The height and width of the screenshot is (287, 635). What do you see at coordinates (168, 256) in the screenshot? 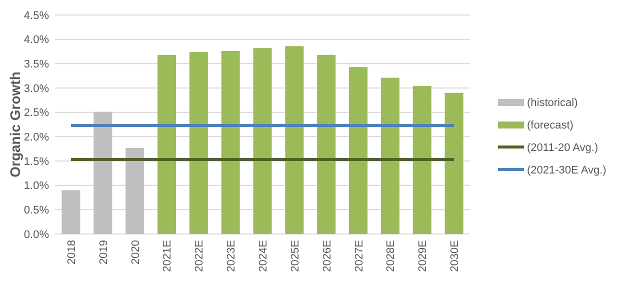
I see `x-tick-label: 2021E` at bounding box center [168, 256].